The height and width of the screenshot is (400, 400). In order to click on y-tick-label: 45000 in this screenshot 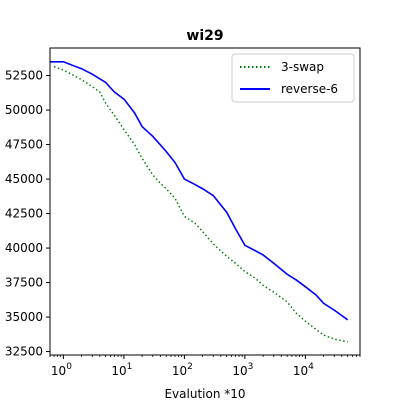, I will do `click(24, 179)`.